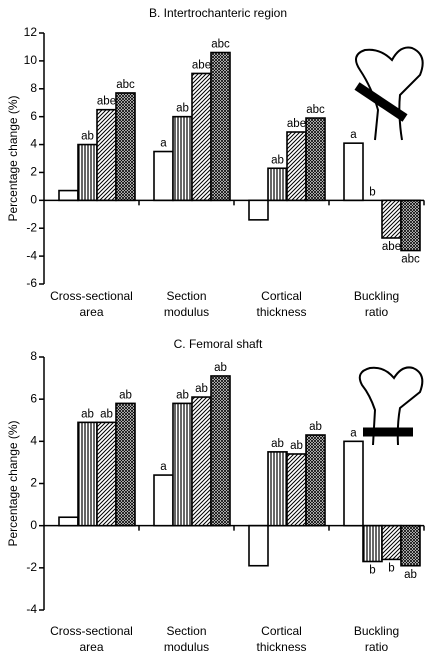 Image resolution: width=436 pixels, height=655 pixels. I want to click on y-tick-label: -6, so click(31, 283).